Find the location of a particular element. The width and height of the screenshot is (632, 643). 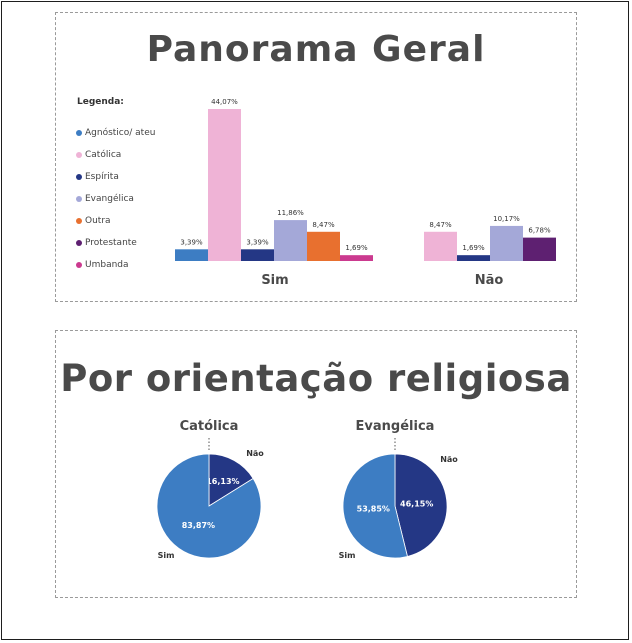

pie-slice-evangelica-sim is located at coordinates (375, 506).